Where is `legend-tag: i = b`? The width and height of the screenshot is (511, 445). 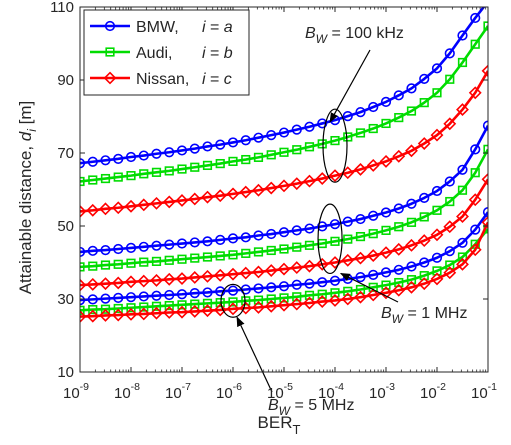
legend-tag: i = b is located at coordinates (217, 53).